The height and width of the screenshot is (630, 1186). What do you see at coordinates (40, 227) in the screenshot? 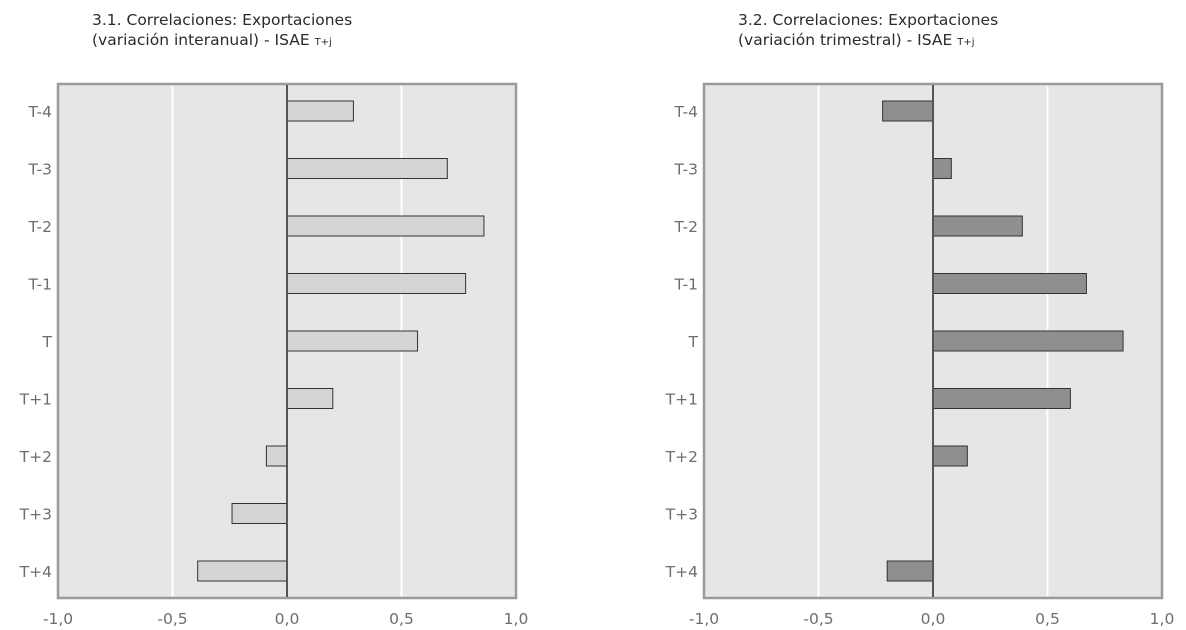
I see `chart-1-category-label: T-2` at bounding box center [40, 227].